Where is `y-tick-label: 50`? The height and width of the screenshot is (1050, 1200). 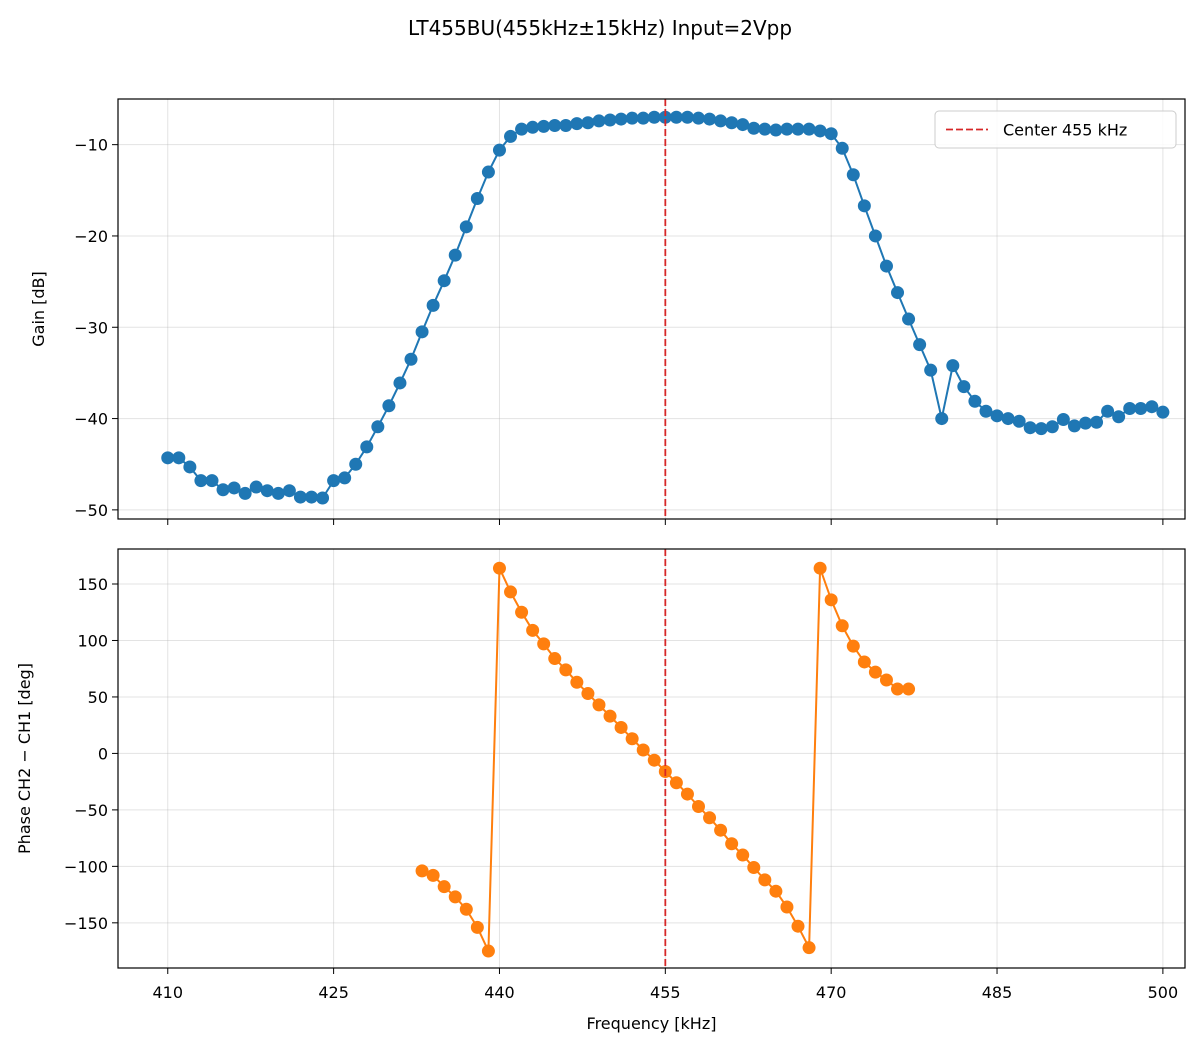 y-tick-label: 50 is located at coordinates (98, 697).